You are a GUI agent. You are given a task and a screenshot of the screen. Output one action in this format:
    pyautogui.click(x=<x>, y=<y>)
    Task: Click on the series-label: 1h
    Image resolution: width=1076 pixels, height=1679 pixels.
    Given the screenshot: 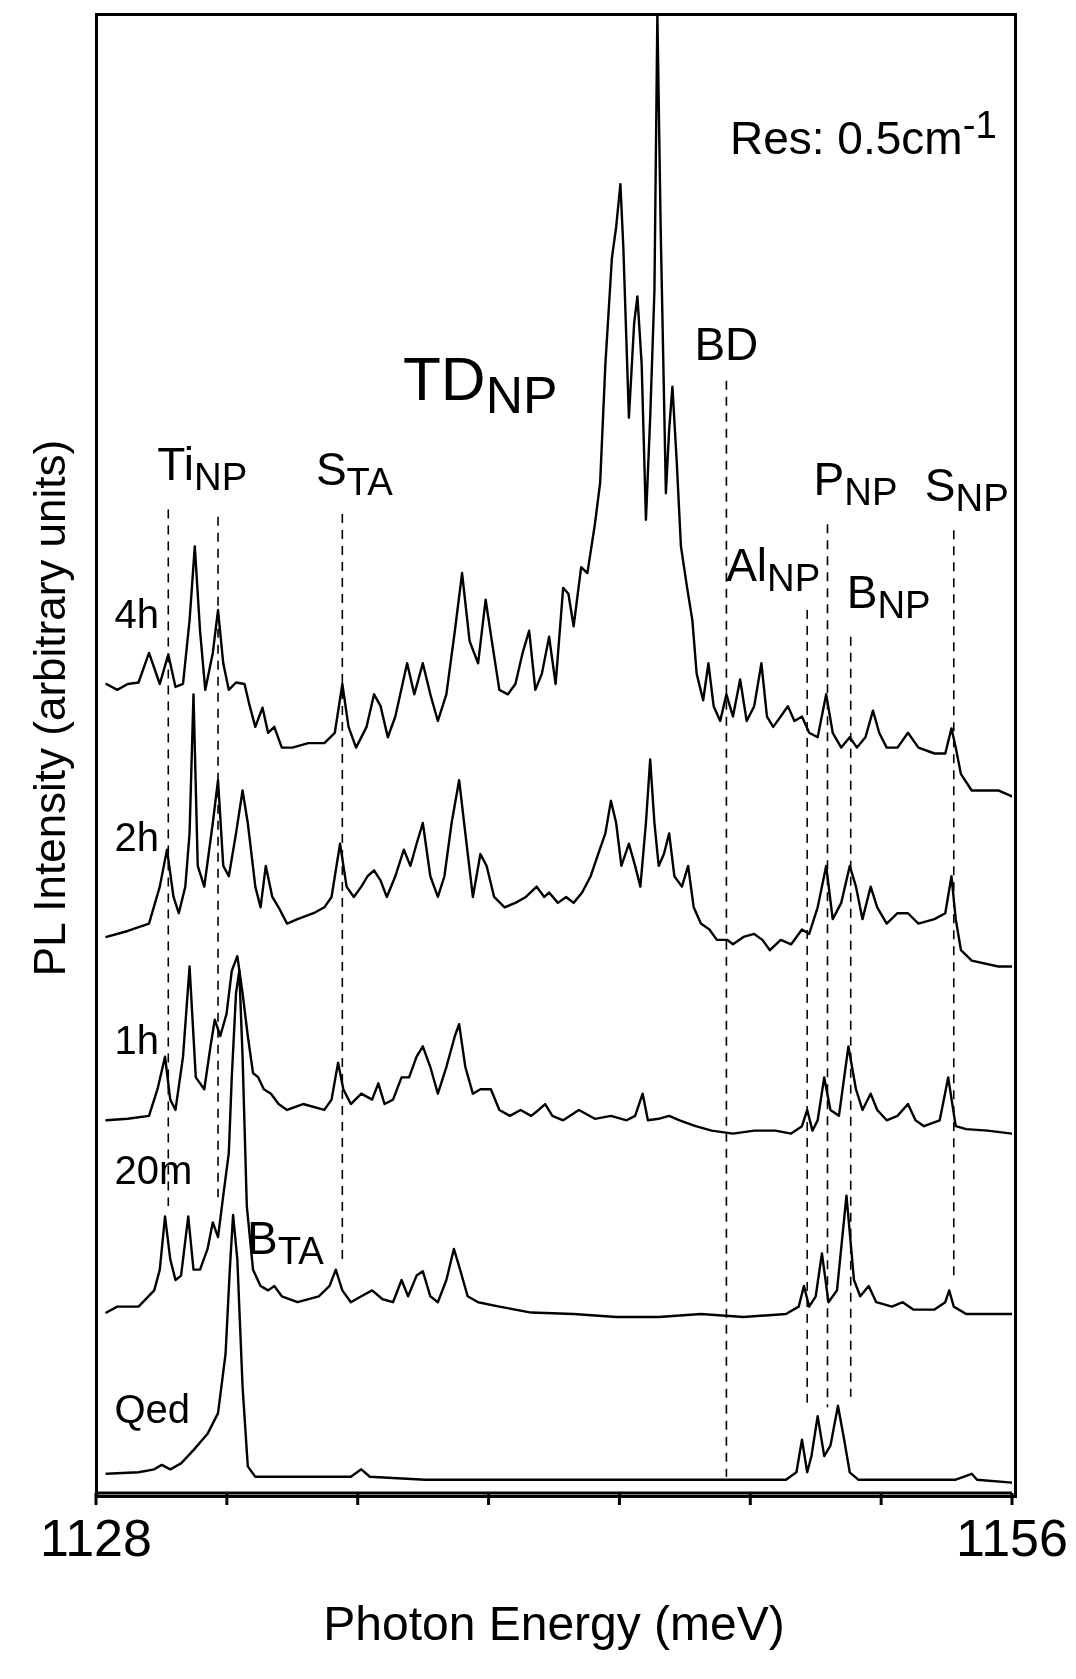 What is the action you would take?
    pyautogui.click(x=136, y=1040)
    